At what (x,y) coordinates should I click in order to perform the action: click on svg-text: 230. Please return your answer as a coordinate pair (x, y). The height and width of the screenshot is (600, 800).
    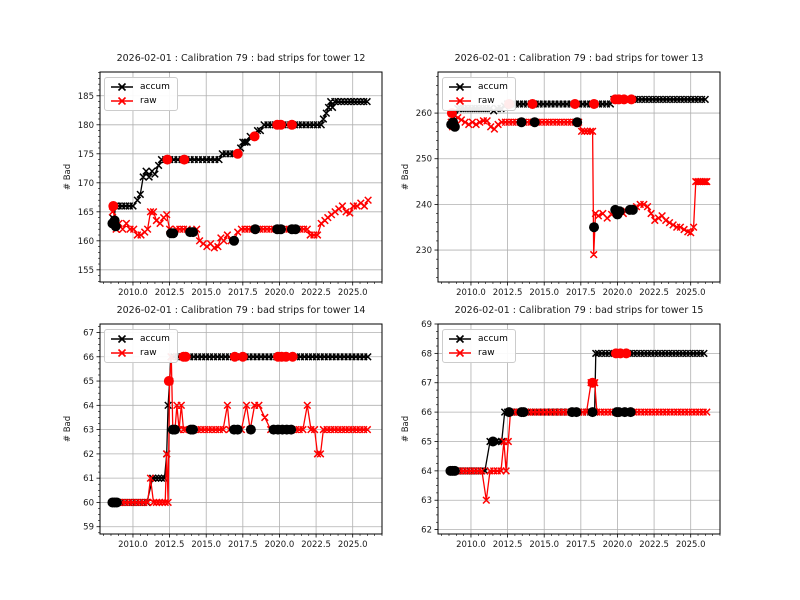
    Looking at the image, I should click on (424, 251).